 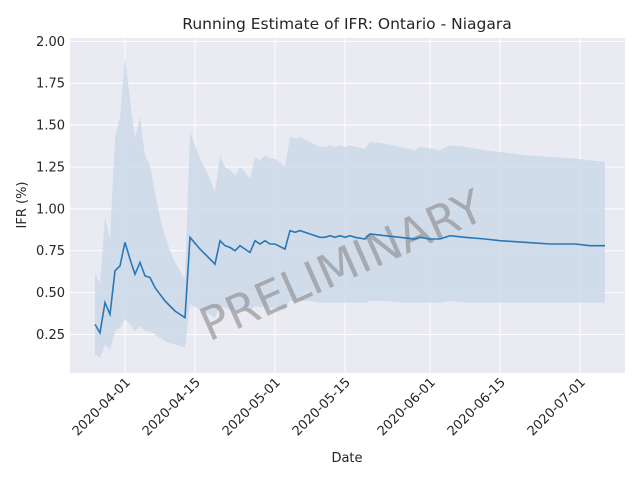 What do you see at coordinates (50, 84) in the screenshot?
I see `y-tick-label: 1.75` at bounding box center [50, 84].